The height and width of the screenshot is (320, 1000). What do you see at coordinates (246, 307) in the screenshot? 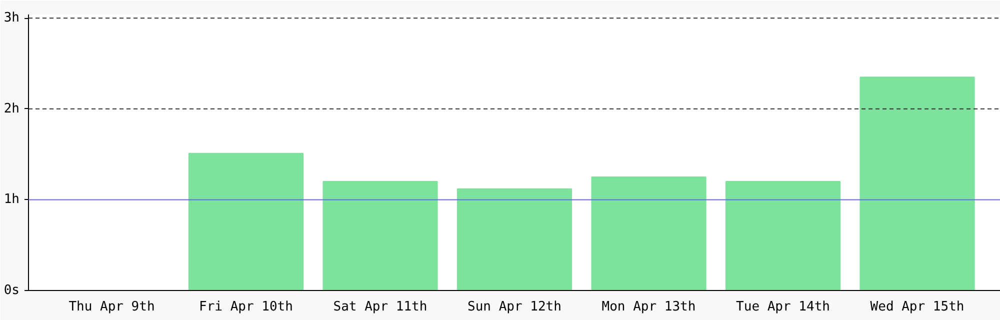
I see `x-tick-label: Fri Apr 10th` at bounding box center [246, 307].